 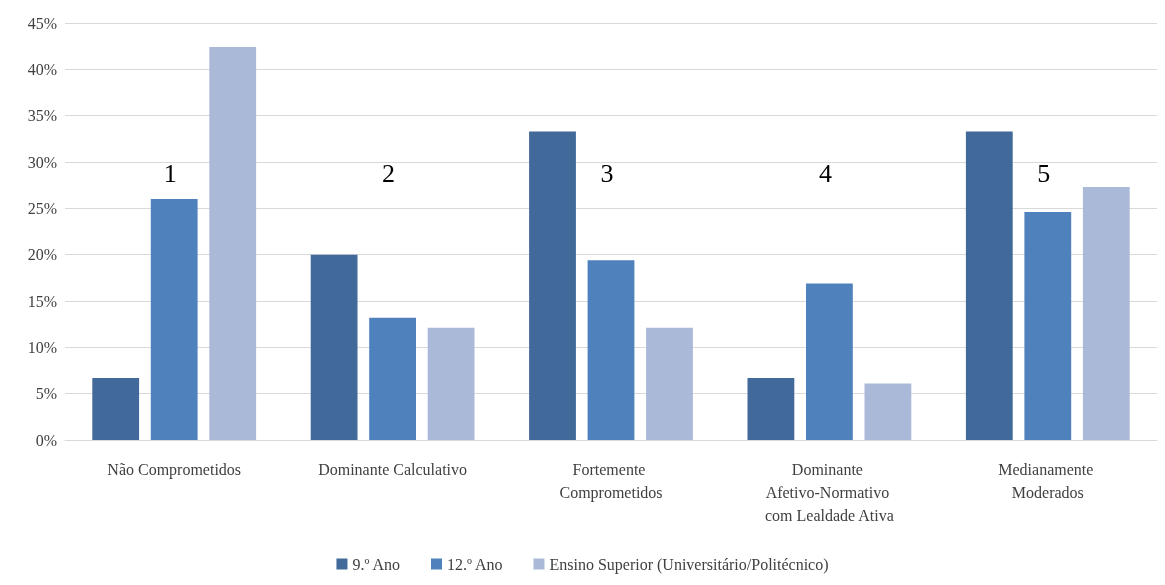 I want to click on y-tick-label: 40%, so click(x=42, y=69).